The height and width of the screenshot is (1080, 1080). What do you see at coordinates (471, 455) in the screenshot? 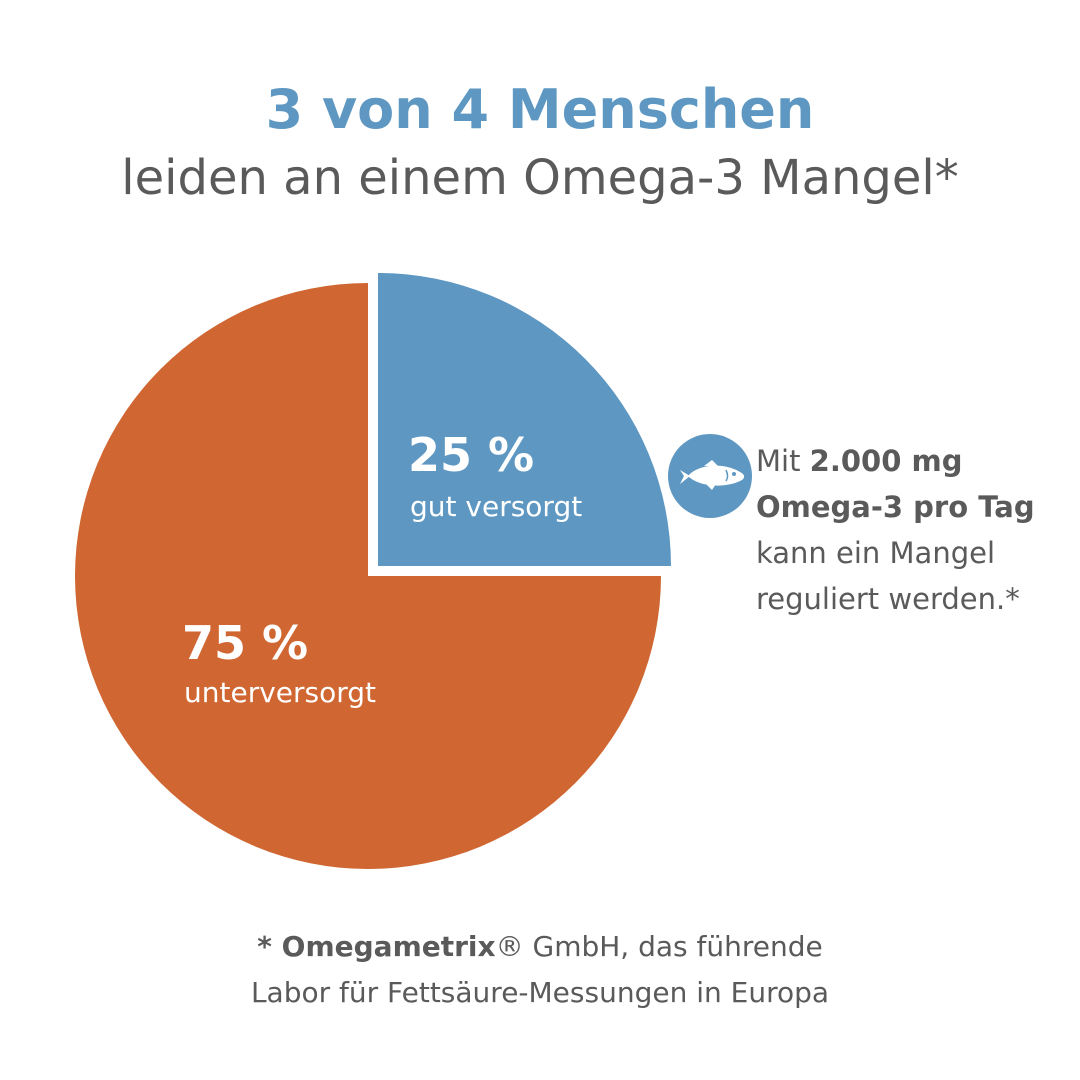
I see `slice-value-gut-versorgt: 25 %` at bounding box center [471, 455].